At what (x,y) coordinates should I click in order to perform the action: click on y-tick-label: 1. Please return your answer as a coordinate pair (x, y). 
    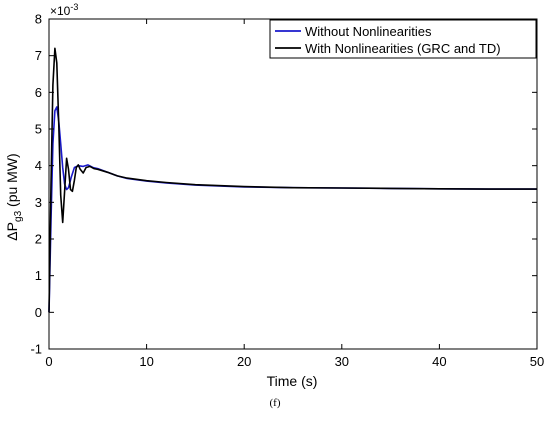
    Looking at the image, I should click on (38, 275).